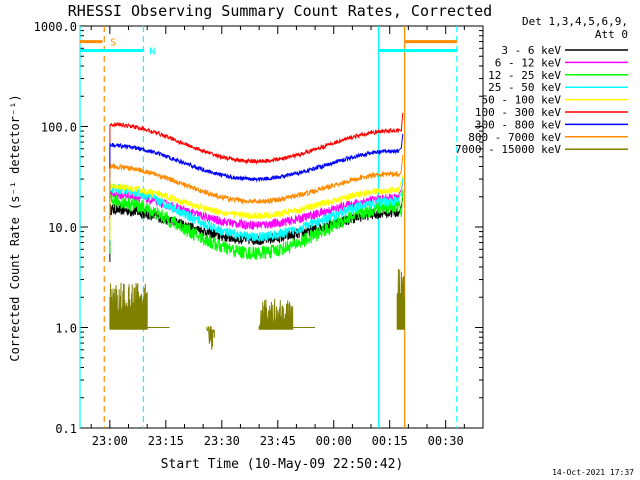  Describe the element at coordinates (110, 441) in the screenshot. I see `x-tick-label: 23:00` at that location.